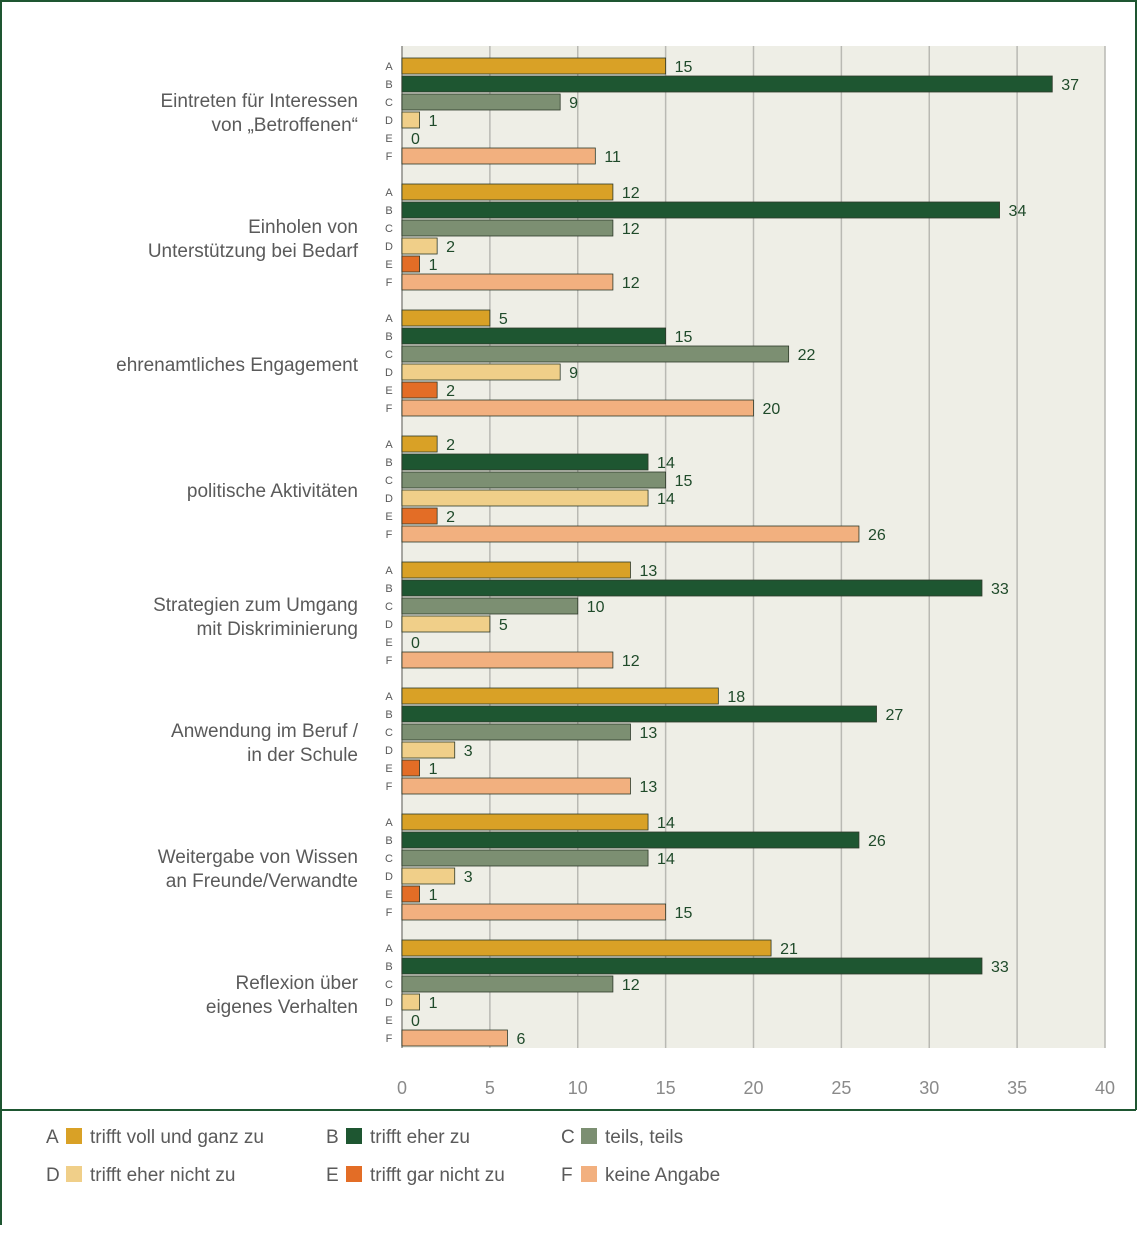 The height and width of the screenshot is (1233, 1137). I want to click on category-label: eigenes Verhalten, so click(282, 1007).